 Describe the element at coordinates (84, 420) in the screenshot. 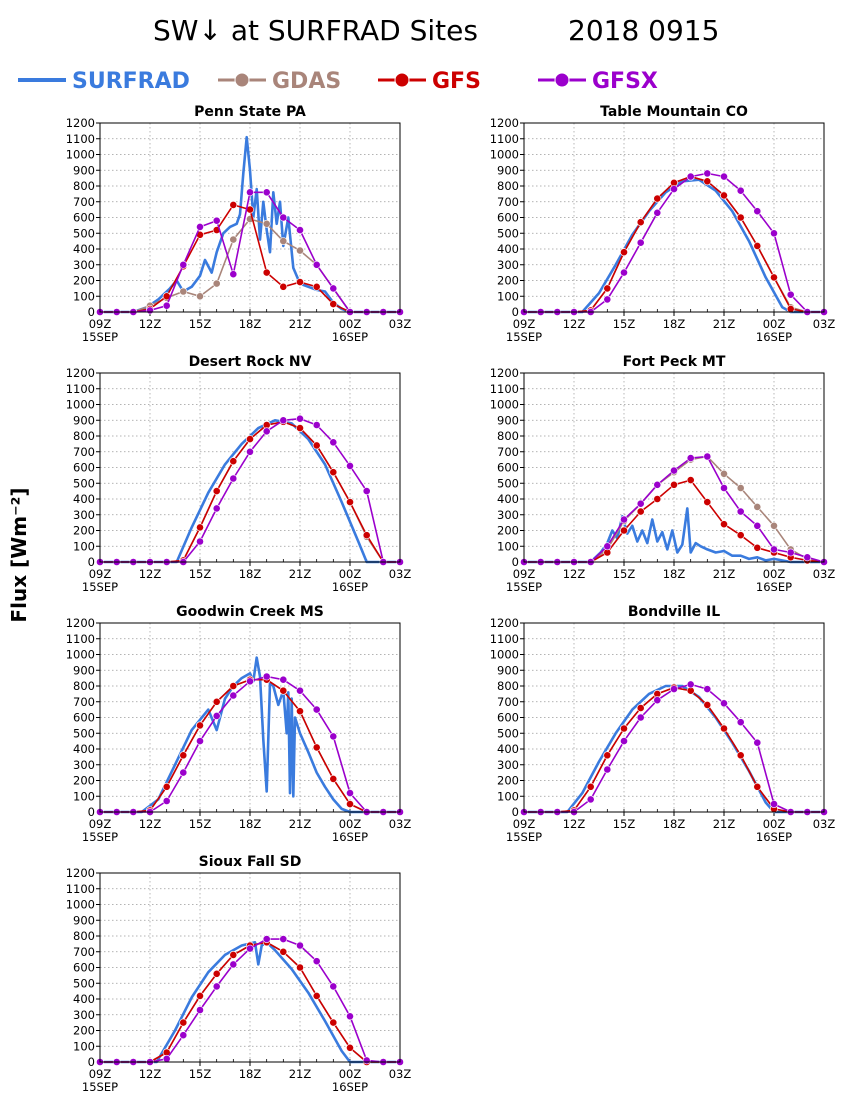

I see `y-tick-label: 900` at that location.